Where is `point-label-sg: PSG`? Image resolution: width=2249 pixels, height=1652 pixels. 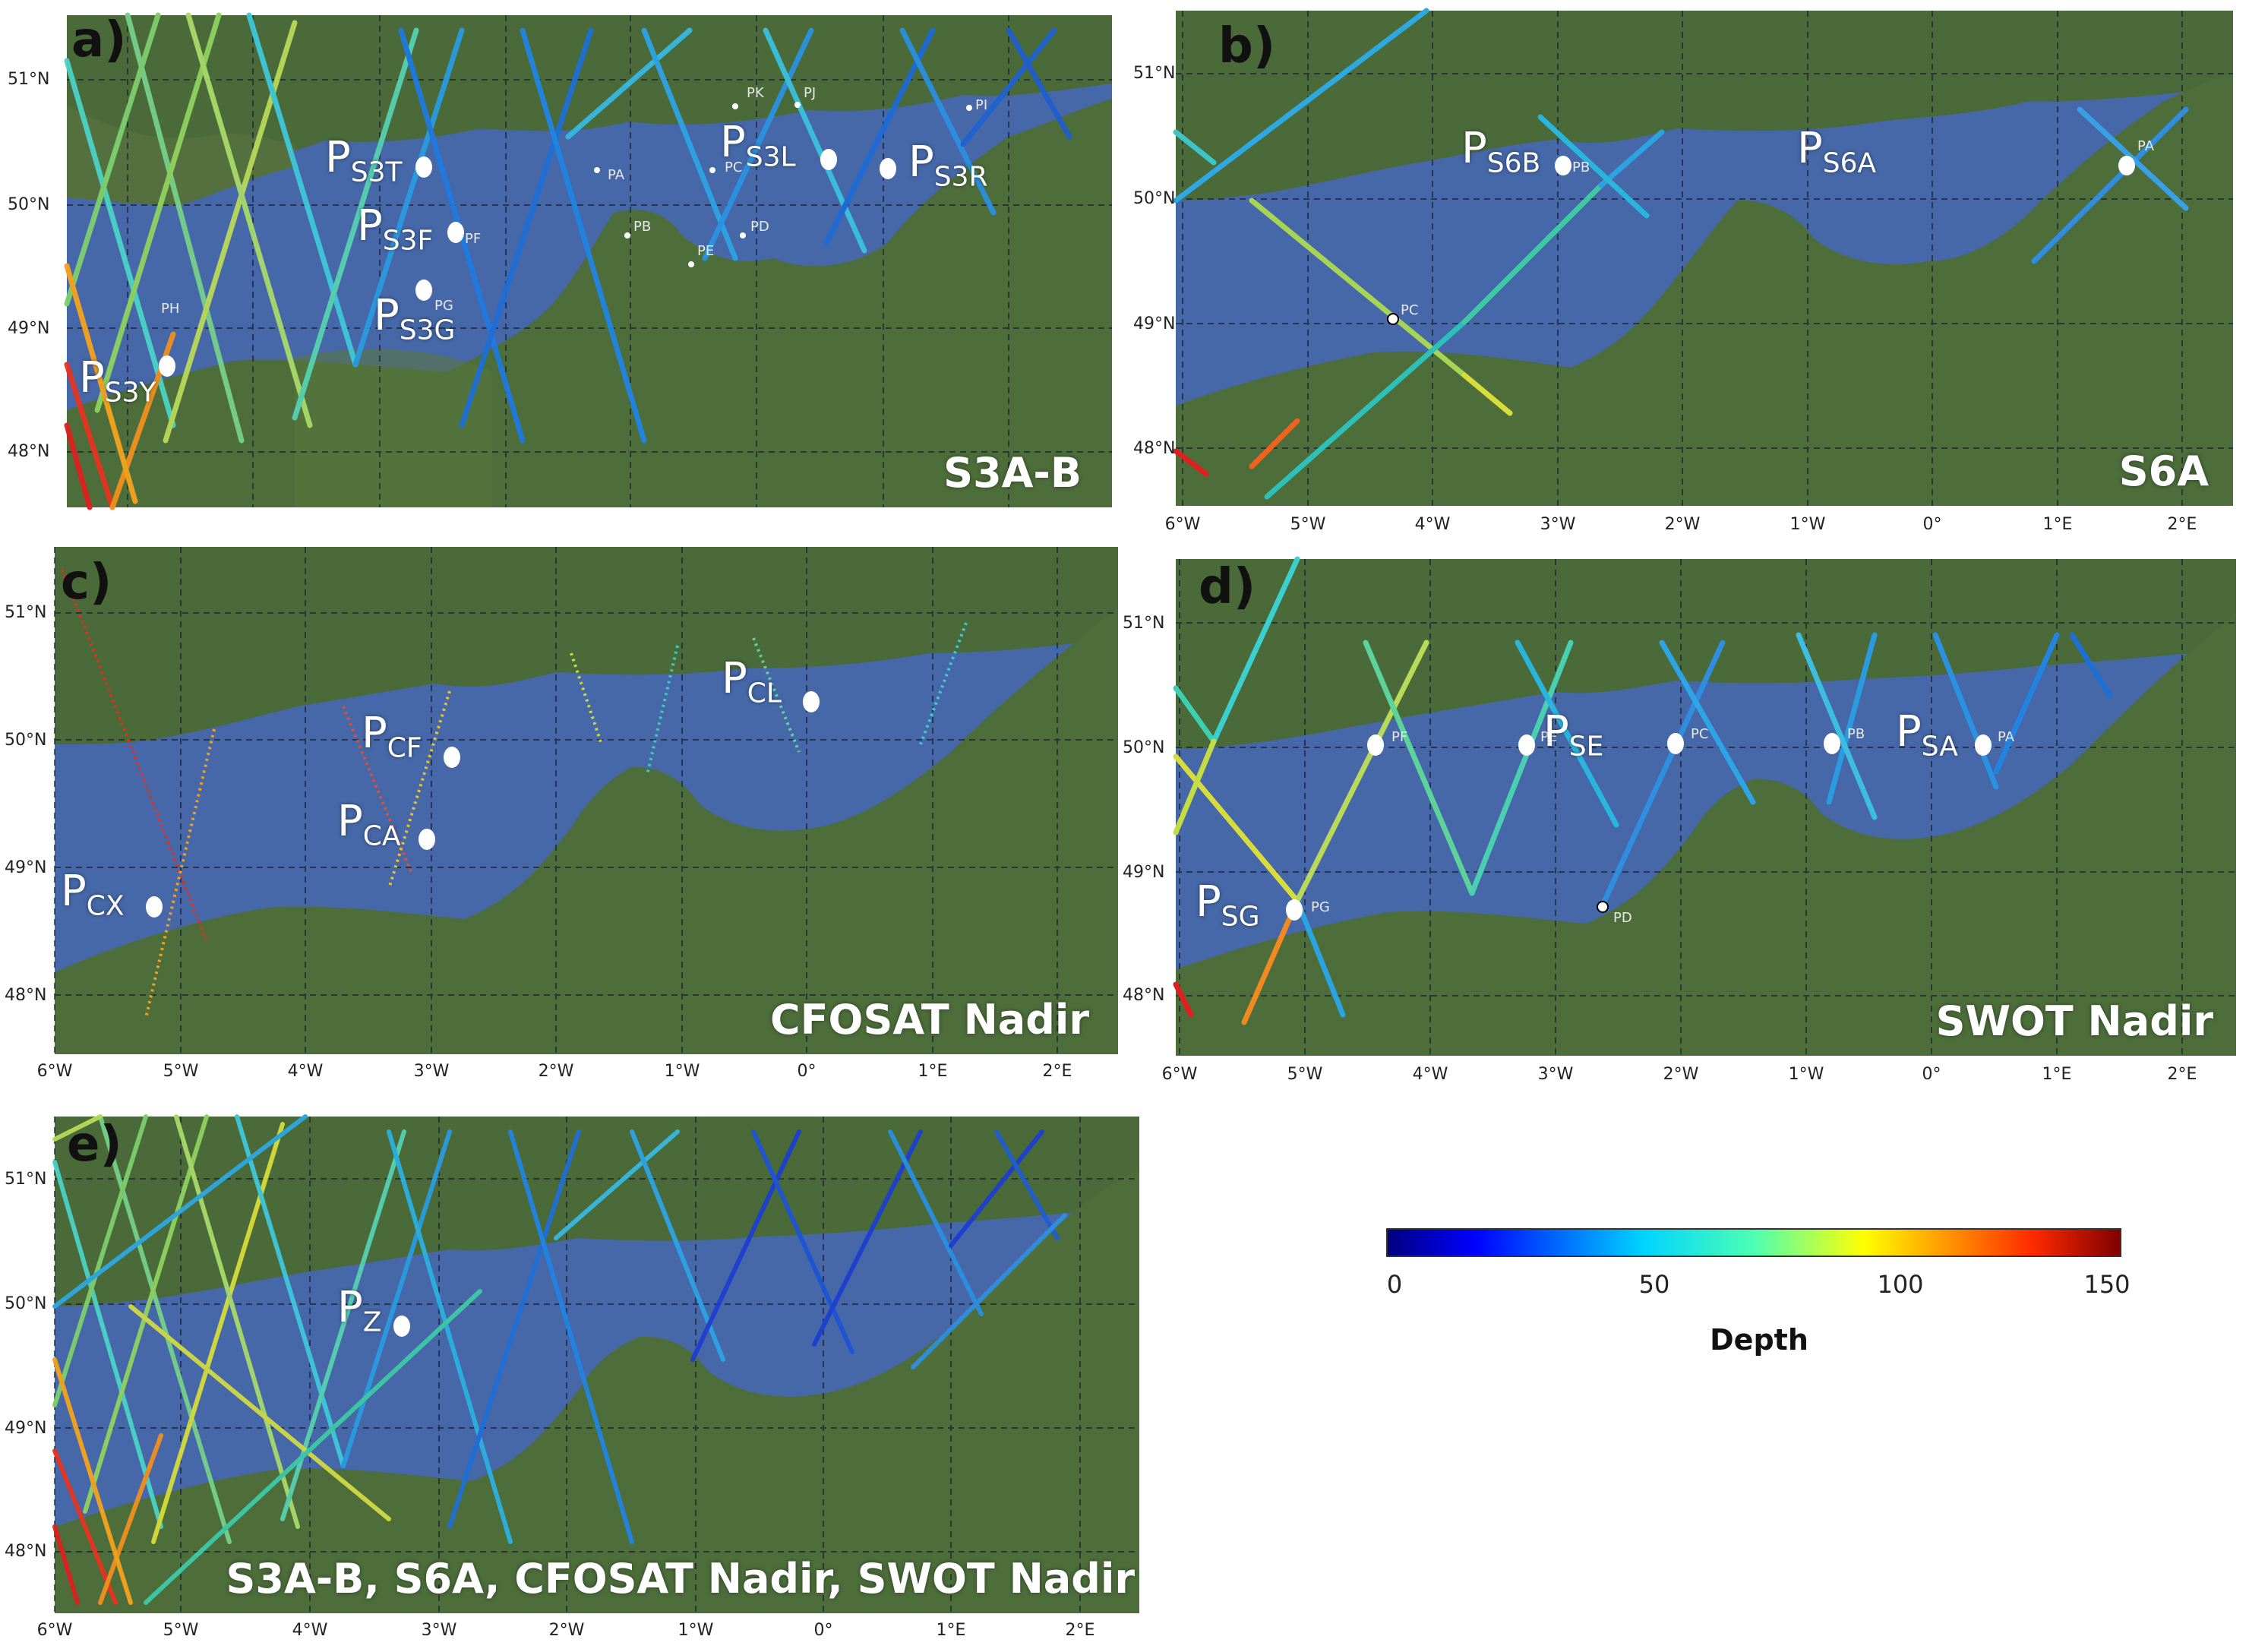 point-label-sg: PSG is located at coordinates (1228, 905).